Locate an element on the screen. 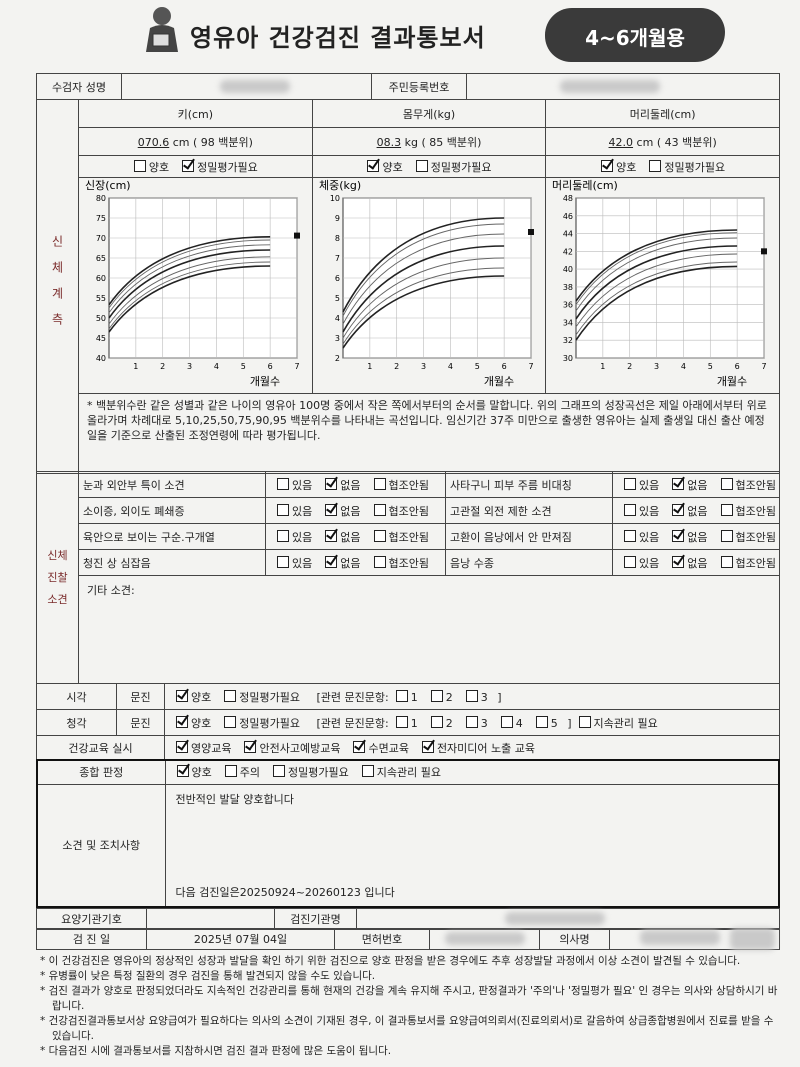 The image size is (800, 1067). cell-label: 의사명 is located at coordinates (574, 939).